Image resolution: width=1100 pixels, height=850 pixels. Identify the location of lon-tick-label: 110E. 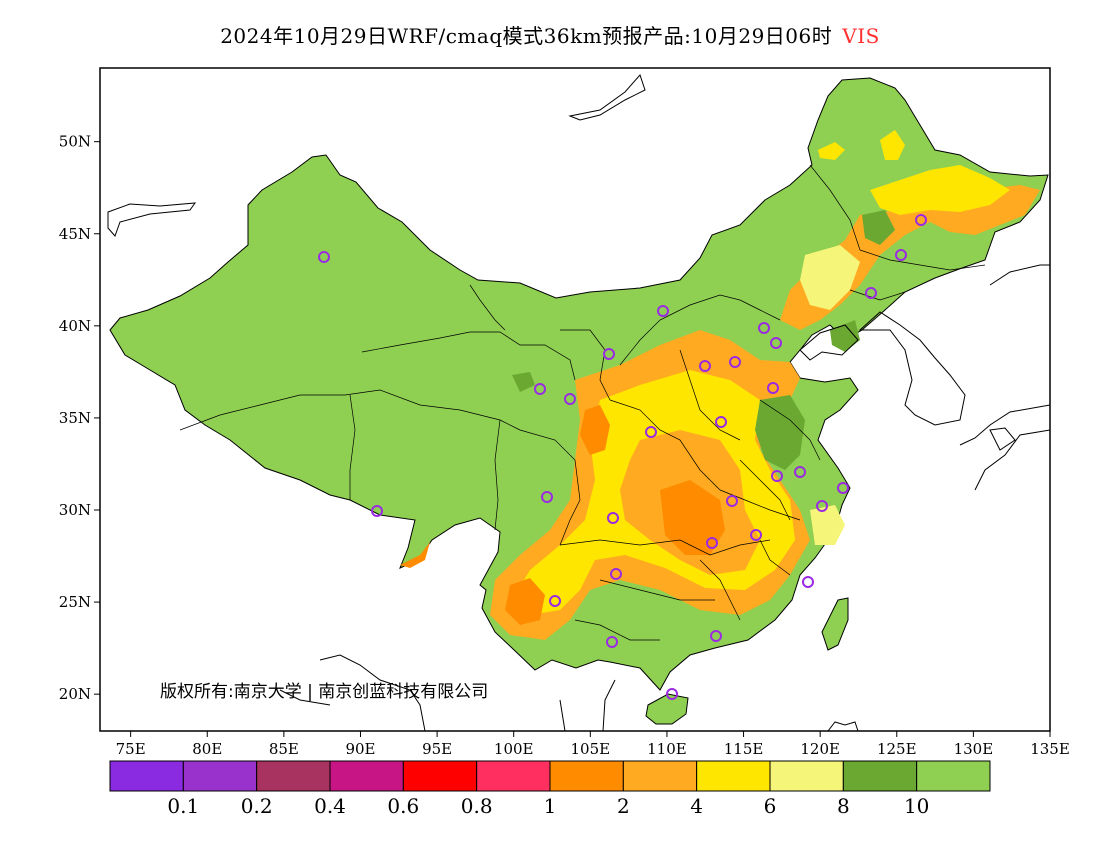
(667, 749).